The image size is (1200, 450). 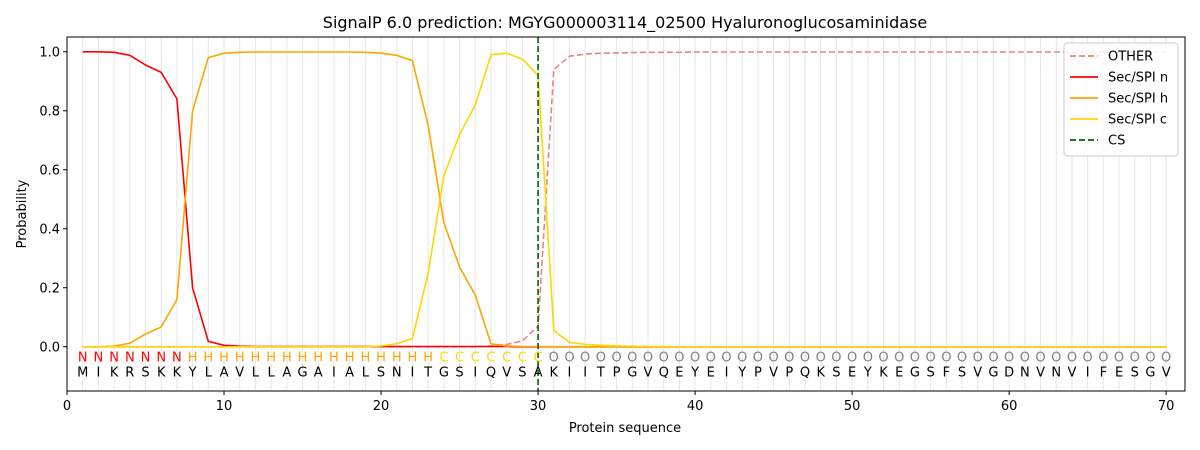 I want to click on legend-label: OTHER, so click(x=1130, y=57).